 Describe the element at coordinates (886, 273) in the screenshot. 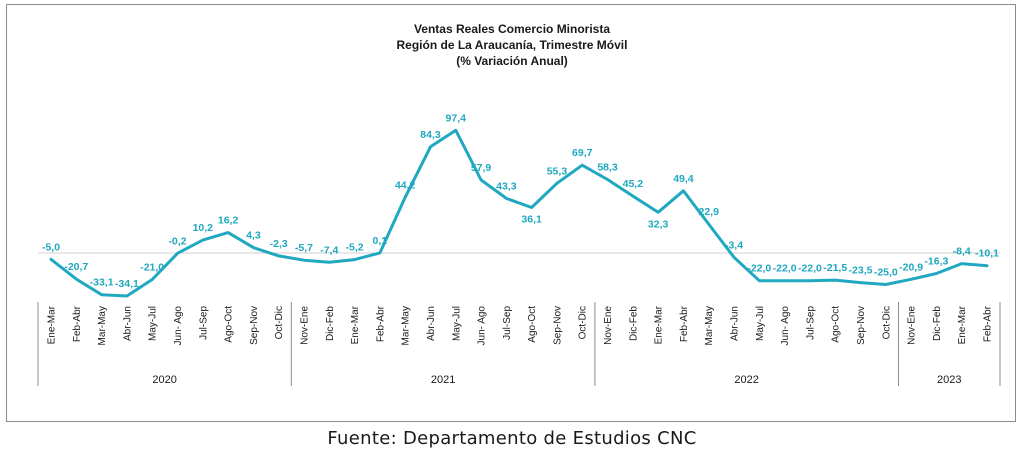

I see `data-label: -25,0` at that location.